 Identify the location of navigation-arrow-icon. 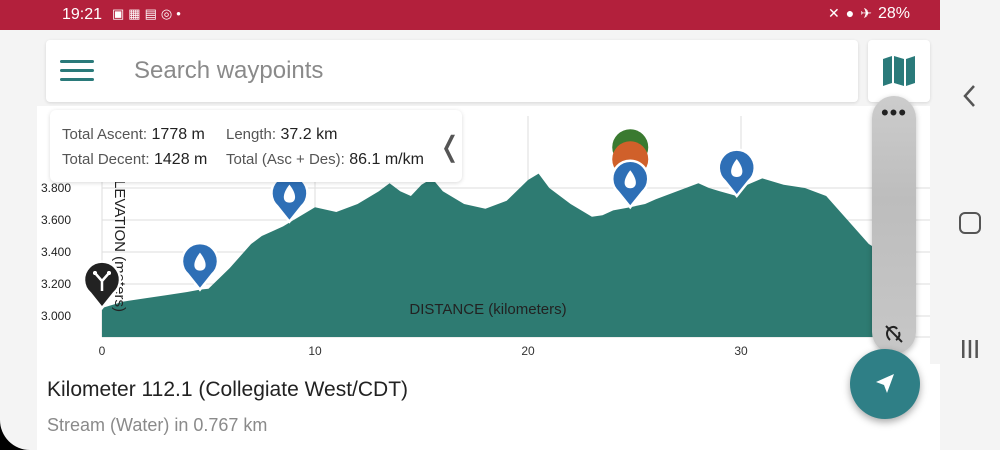
(885, 383).